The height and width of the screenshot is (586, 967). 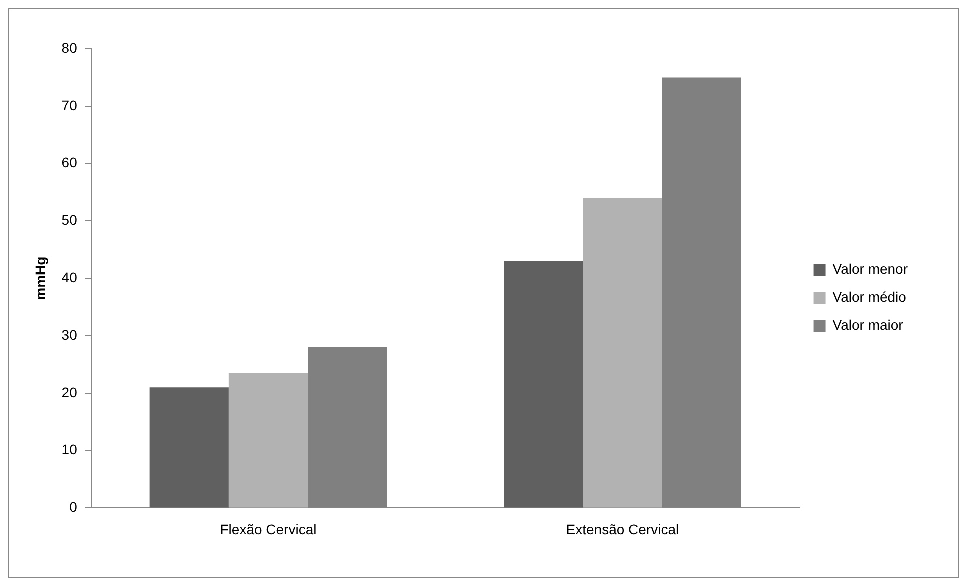 I want to click on y-tick-label: 40, so click(x=70, y=277).